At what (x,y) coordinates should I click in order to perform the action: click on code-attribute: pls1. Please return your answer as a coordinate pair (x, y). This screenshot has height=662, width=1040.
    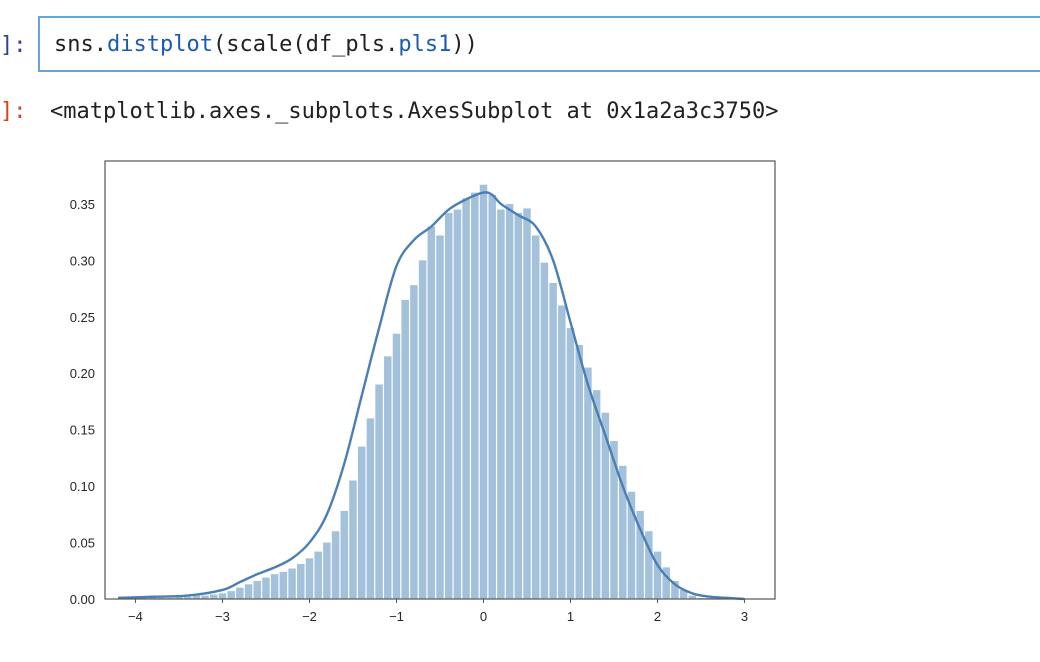
    Looking at the image, I should click on (425, 44).